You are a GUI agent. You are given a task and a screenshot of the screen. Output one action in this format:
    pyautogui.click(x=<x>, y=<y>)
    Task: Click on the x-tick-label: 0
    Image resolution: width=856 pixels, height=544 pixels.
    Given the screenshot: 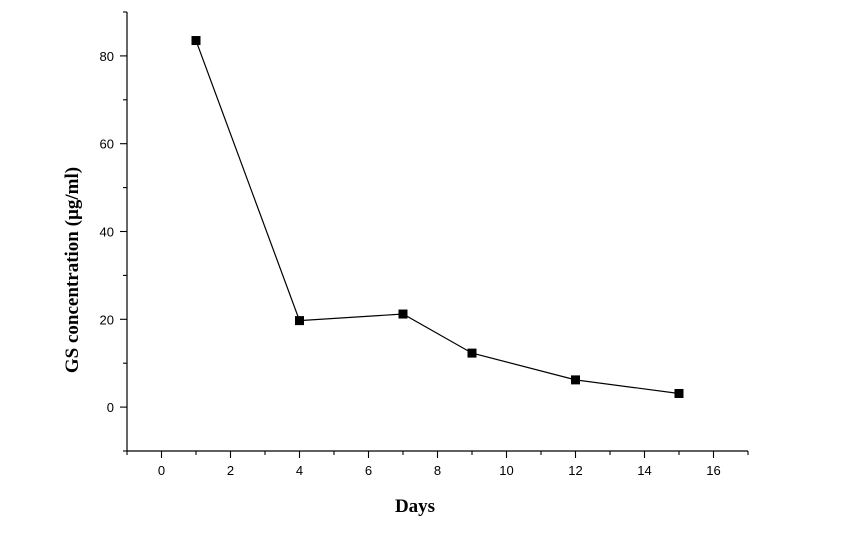 What is the action you would take?
    pyautogui.click(x=161, y=470)
    